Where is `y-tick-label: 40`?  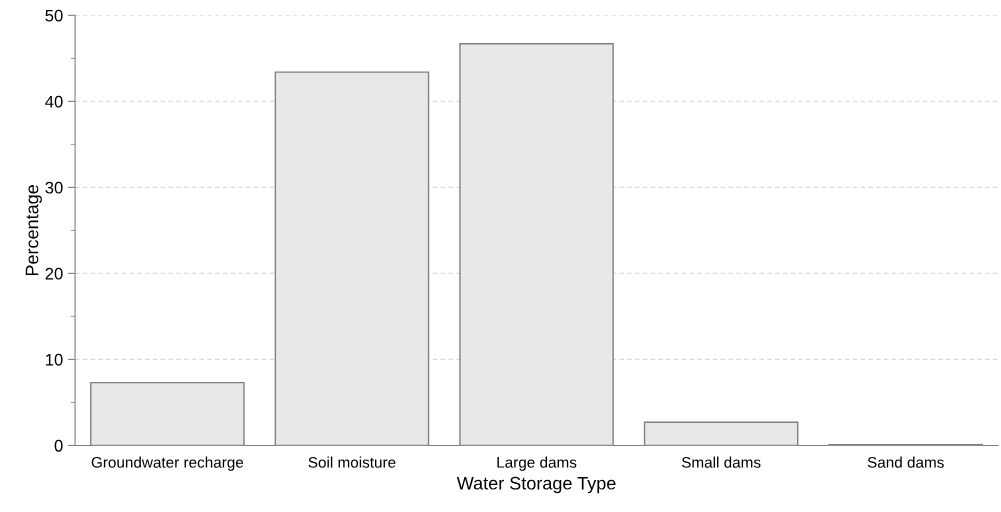
y-tick-label: 40 is located at coordinates (54, 101).